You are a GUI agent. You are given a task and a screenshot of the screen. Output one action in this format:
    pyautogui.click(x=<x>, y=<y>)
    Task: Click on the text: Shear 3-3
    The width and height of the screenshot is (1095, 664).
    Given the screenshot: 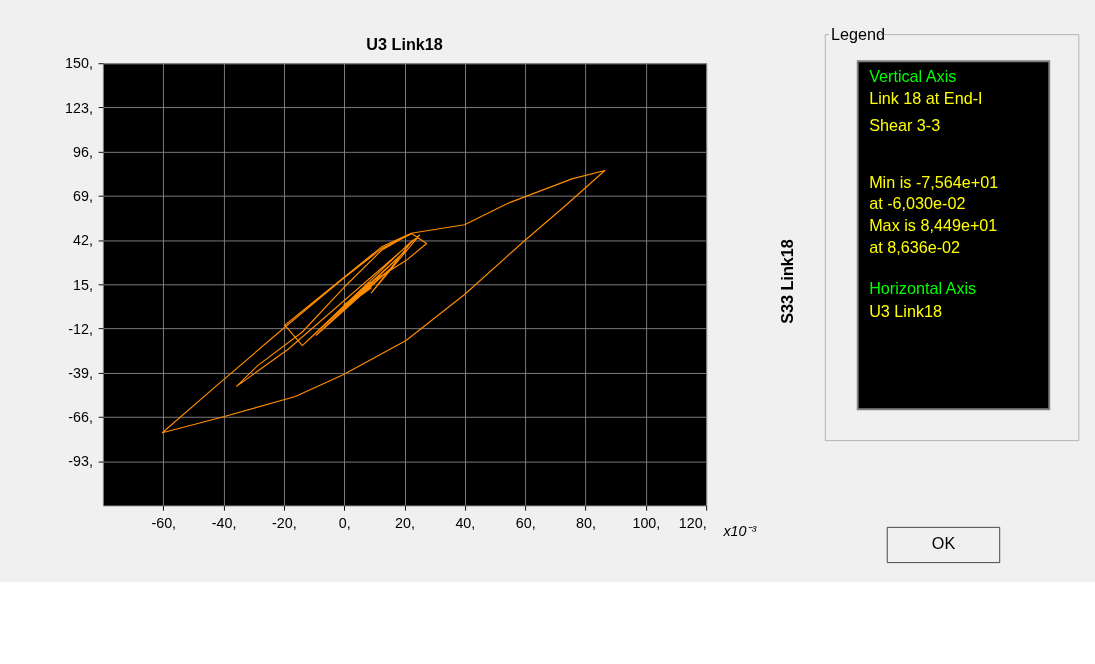 What is the action you would take?
    pyautogui.click(x=905, y=124)
    